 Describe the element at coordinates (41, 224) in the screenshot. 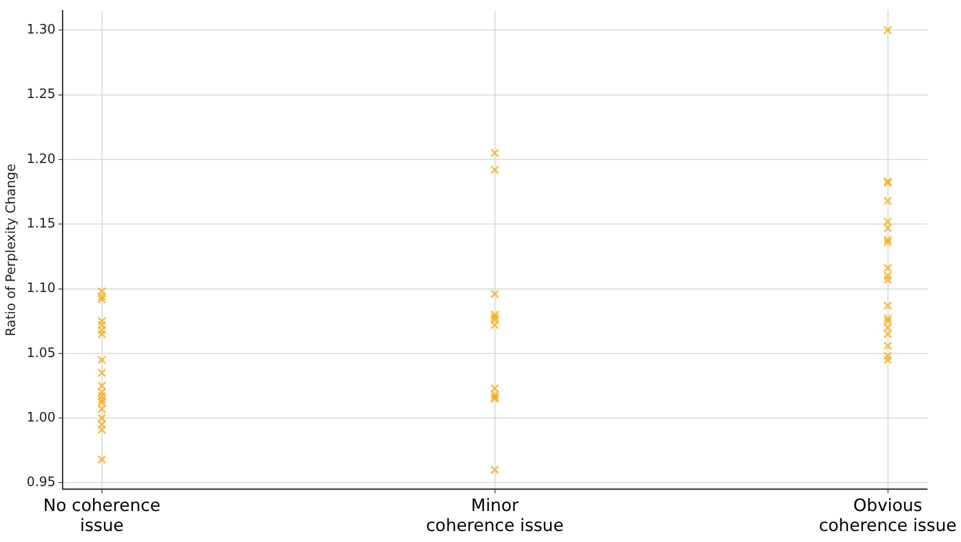

I see `y-tick-label: 1.15` at that location.